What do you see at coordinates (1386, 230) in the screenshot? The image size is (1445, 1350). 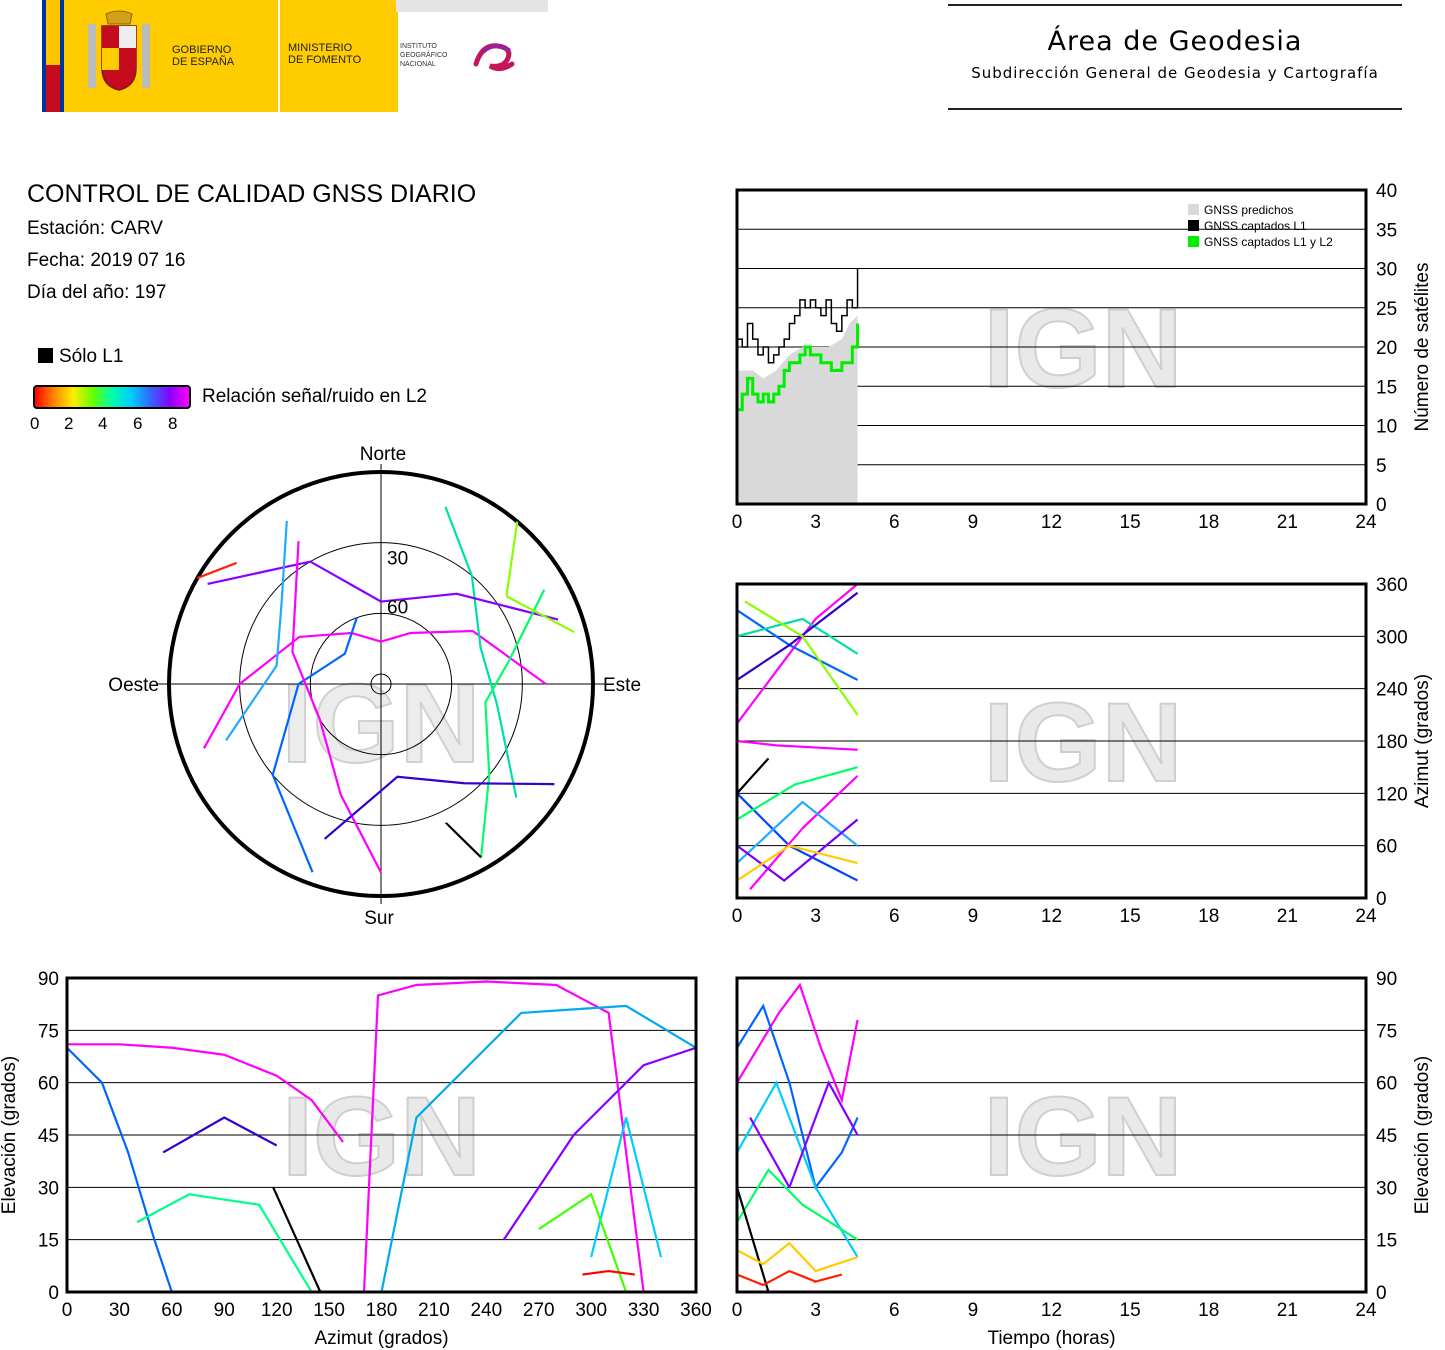 I see `y-tick-label: 35` at bounding box center [1386, 230].